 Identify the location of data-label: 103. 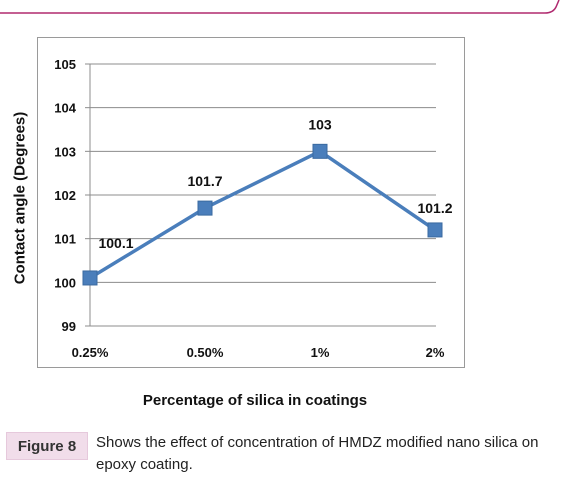
(320, 124).